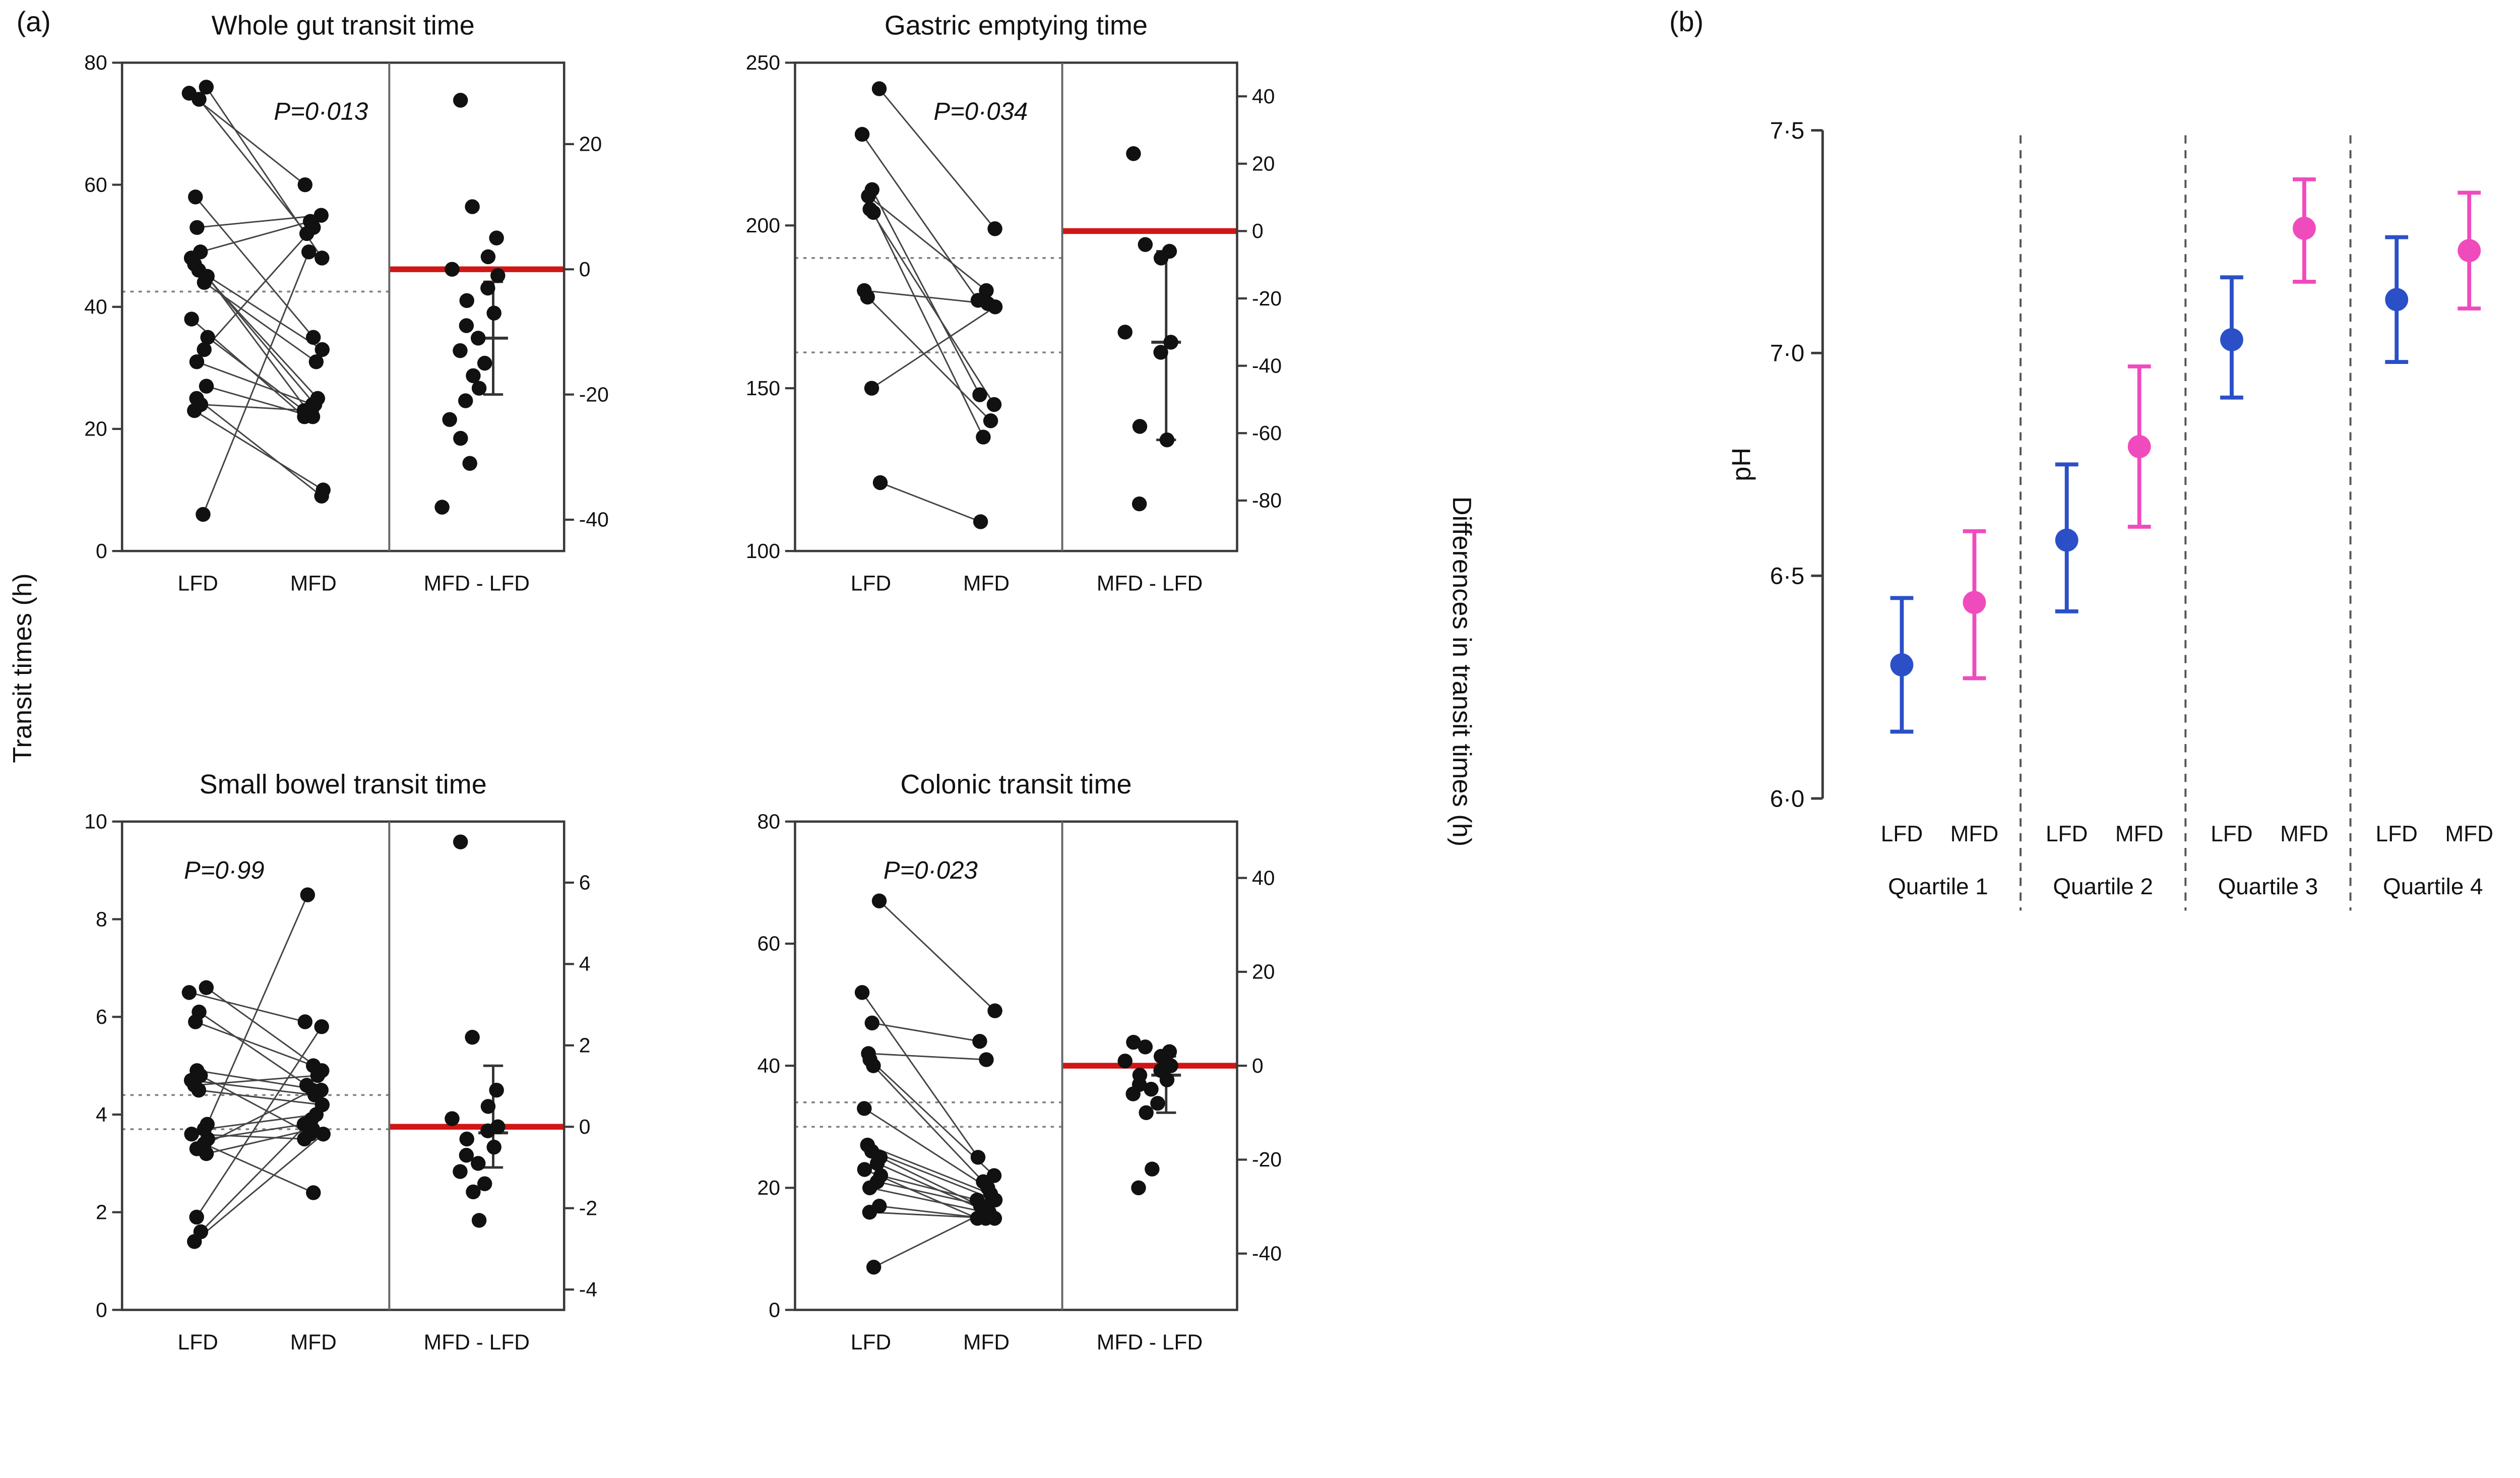  I want to click on quartile-label: Quartile 4, so click(2433, 886).